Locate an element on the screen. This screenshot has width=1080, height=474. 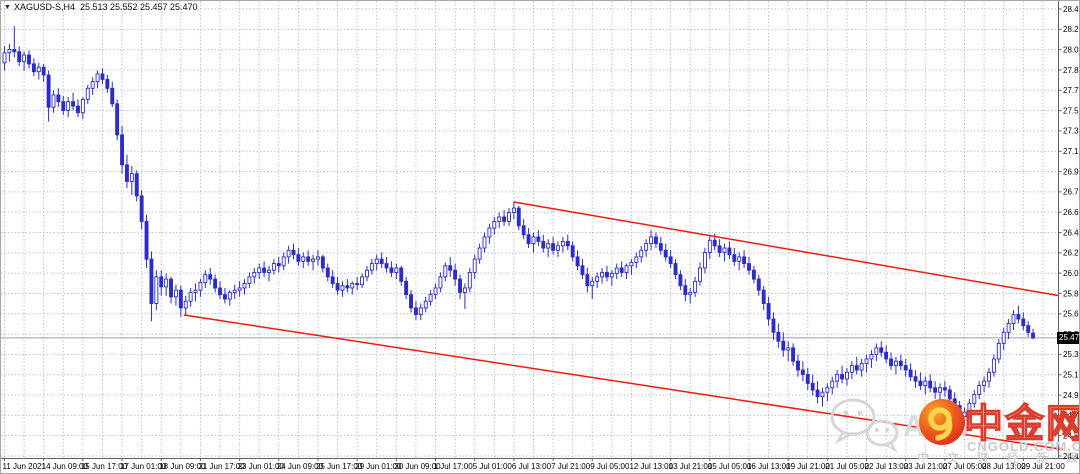
svg-text: 21 Jun 17:00 is located at coordinates (221, 466).